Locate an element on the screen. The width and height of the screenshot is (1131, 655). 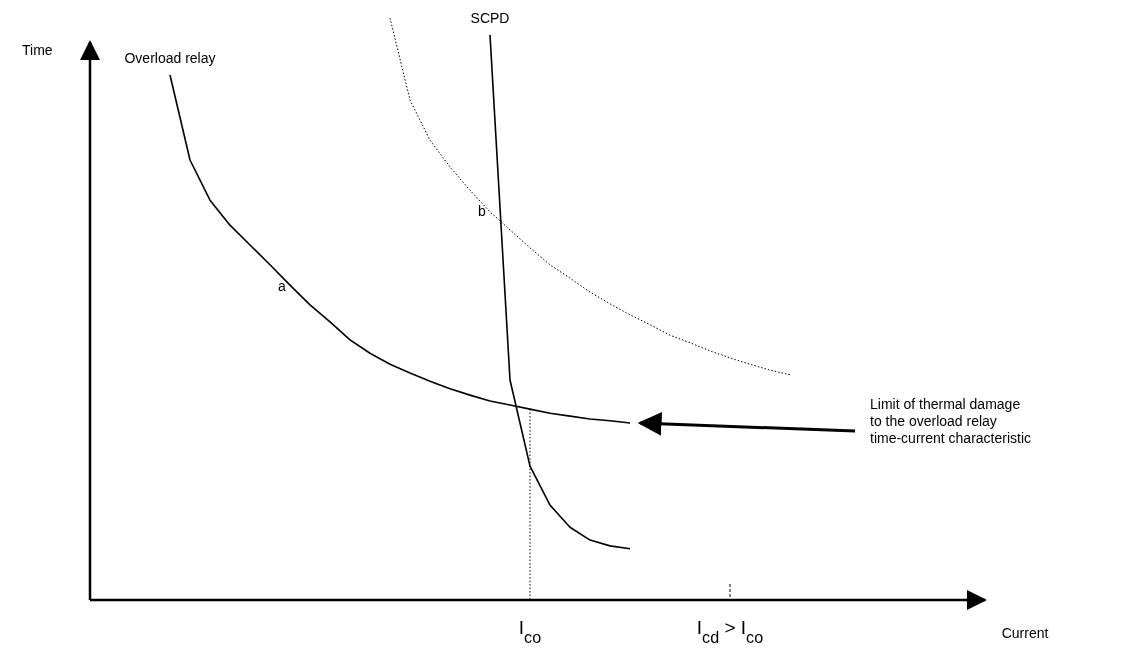
series-label: Overload relay is located at coordinates (170, 58).